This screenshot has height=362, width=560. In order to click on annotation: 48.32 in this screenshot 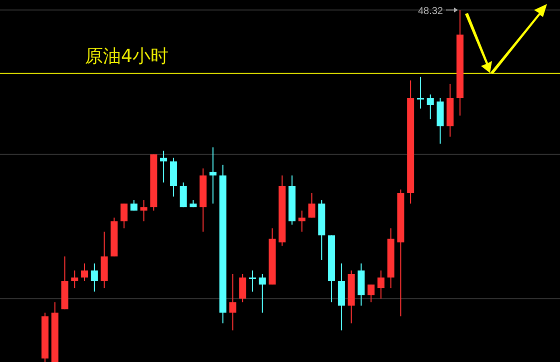, I will do `click(431, 11)`.